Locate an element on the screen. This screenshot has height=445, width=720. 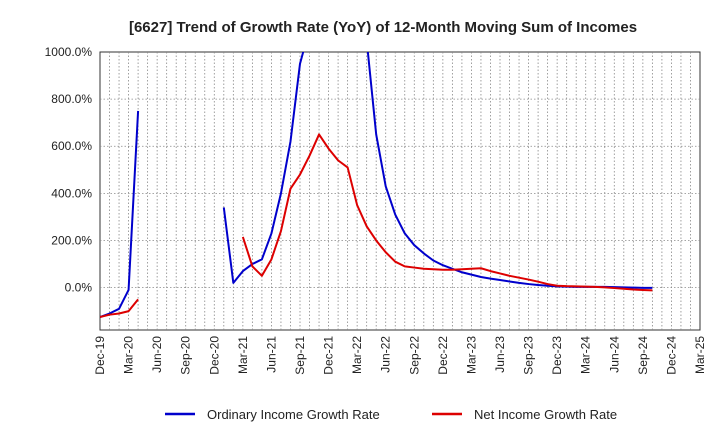
y-tick-label: 1000.0% is located at coordinates (69, 52).